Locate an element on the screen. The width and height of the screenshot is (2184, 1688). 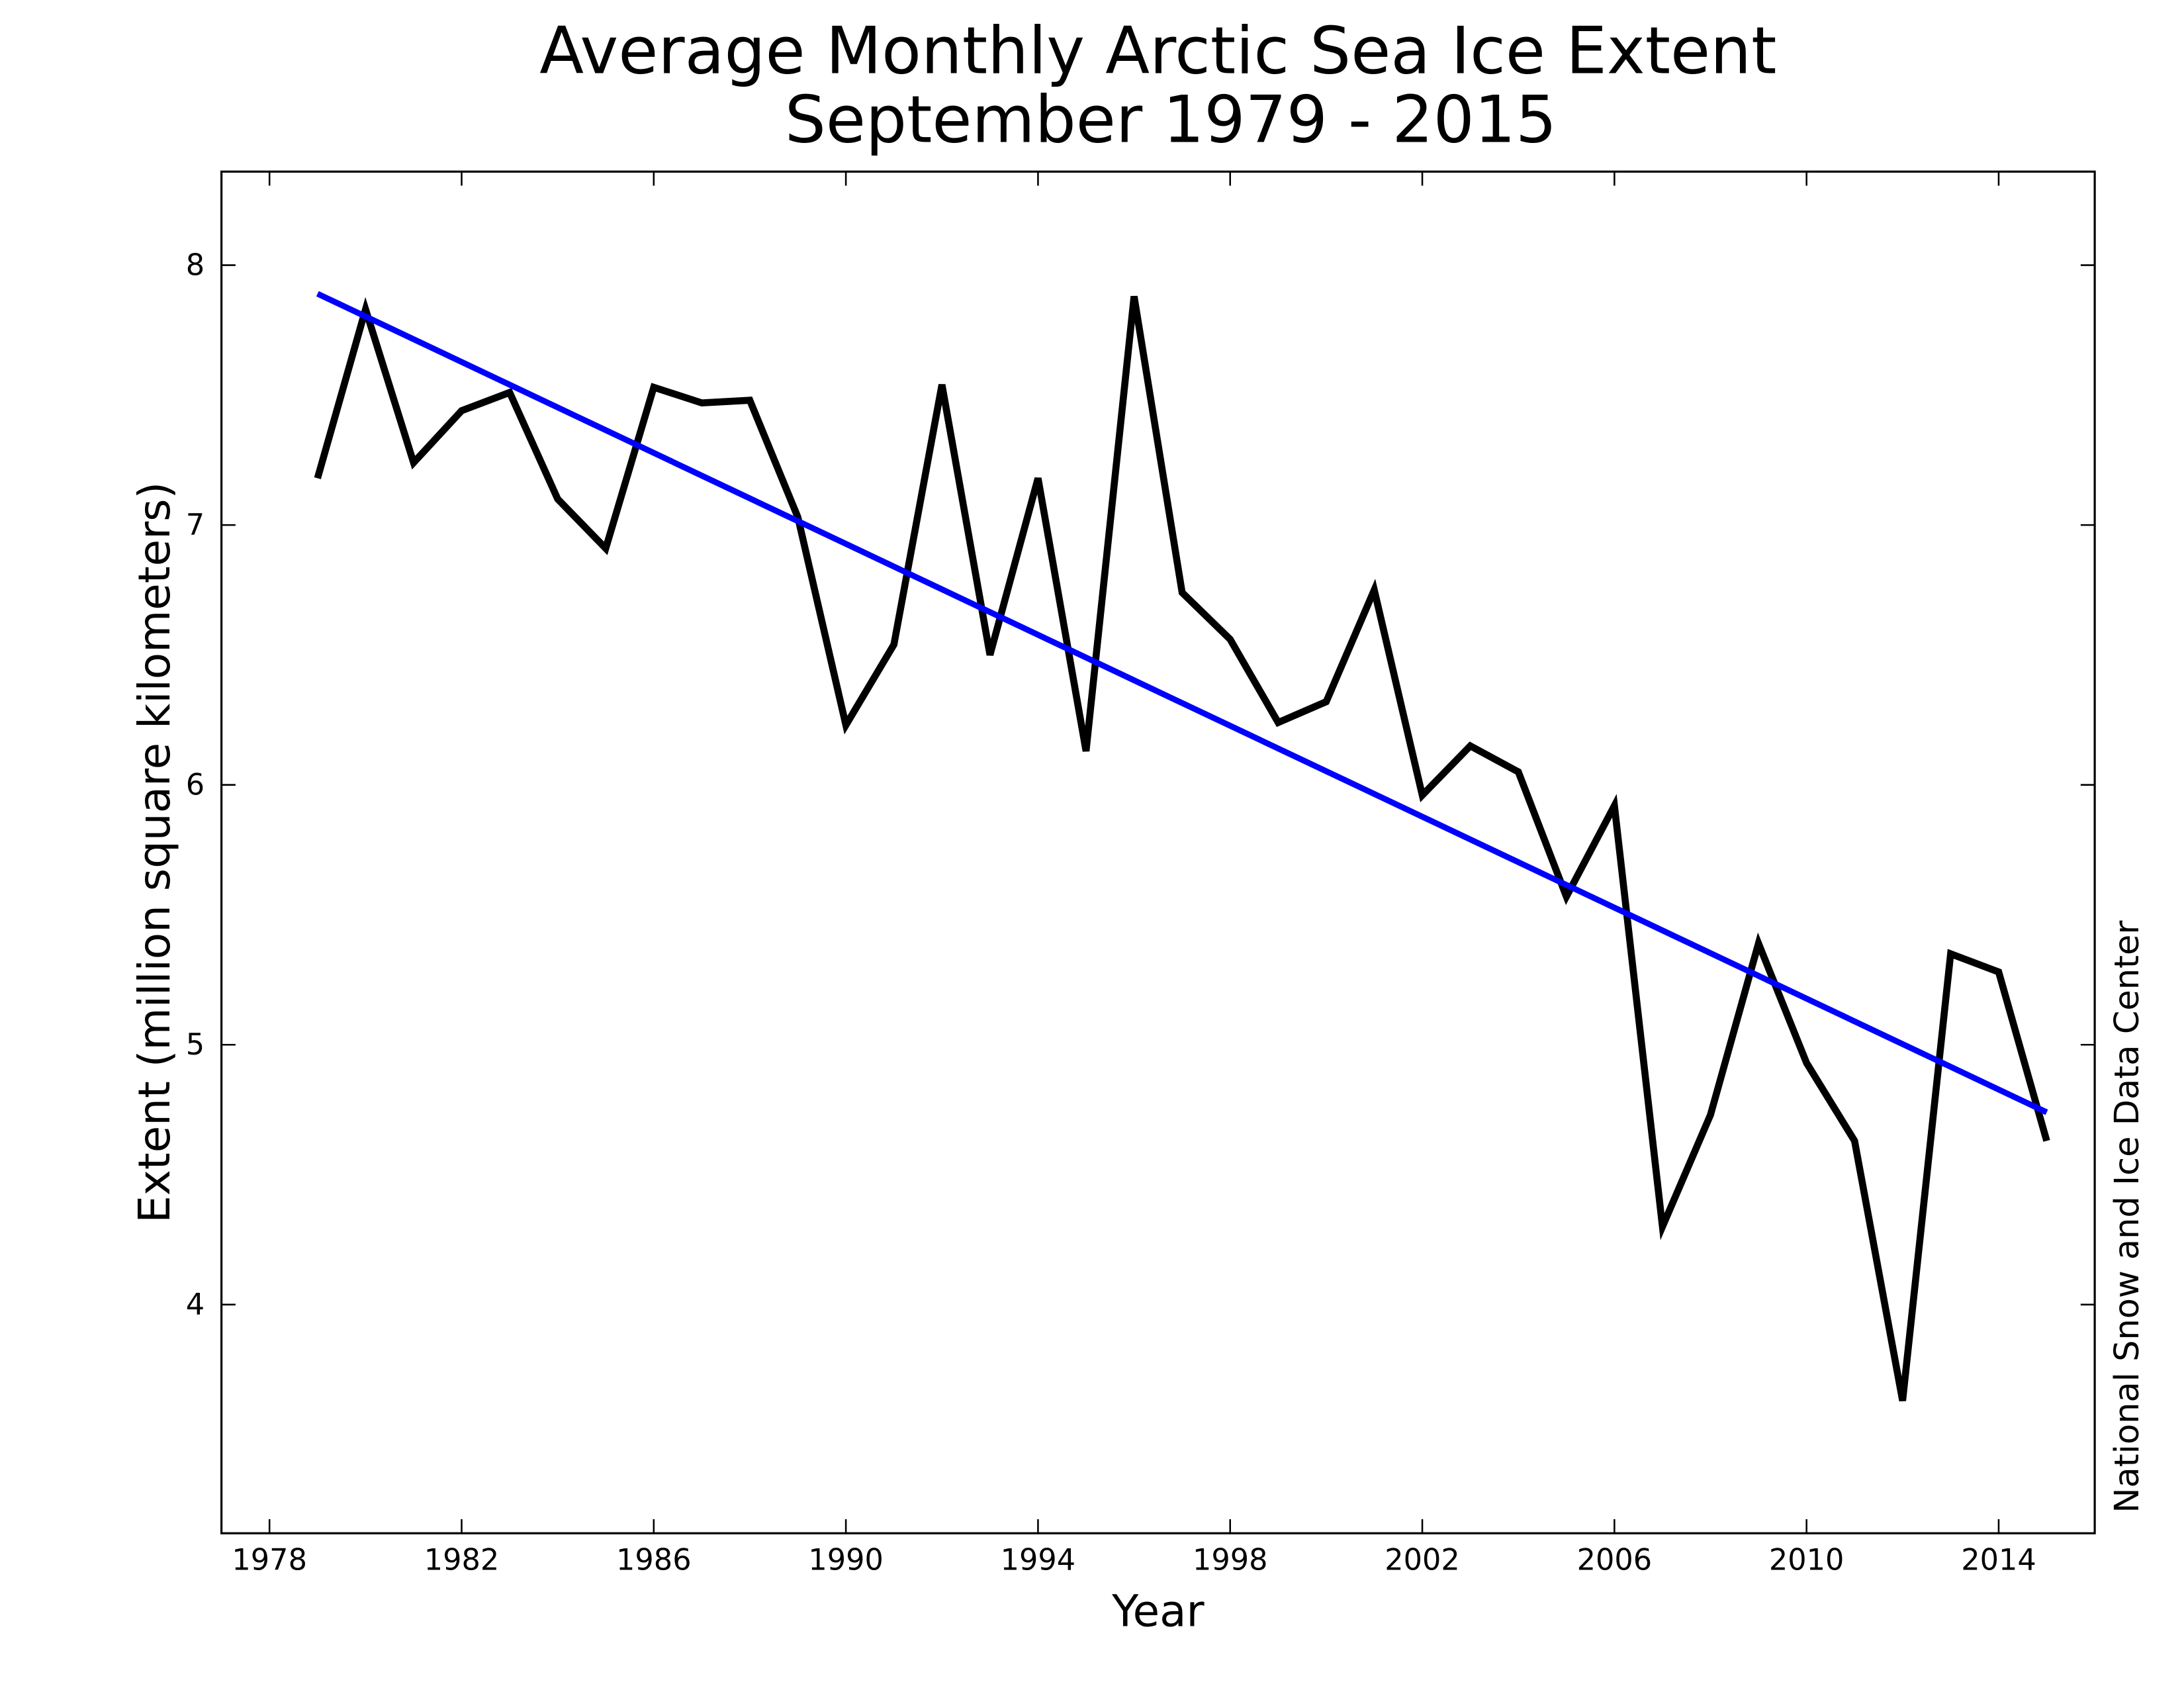
annotation: National Snow and Ice Data Center is located at coordinates (2127, 1217).